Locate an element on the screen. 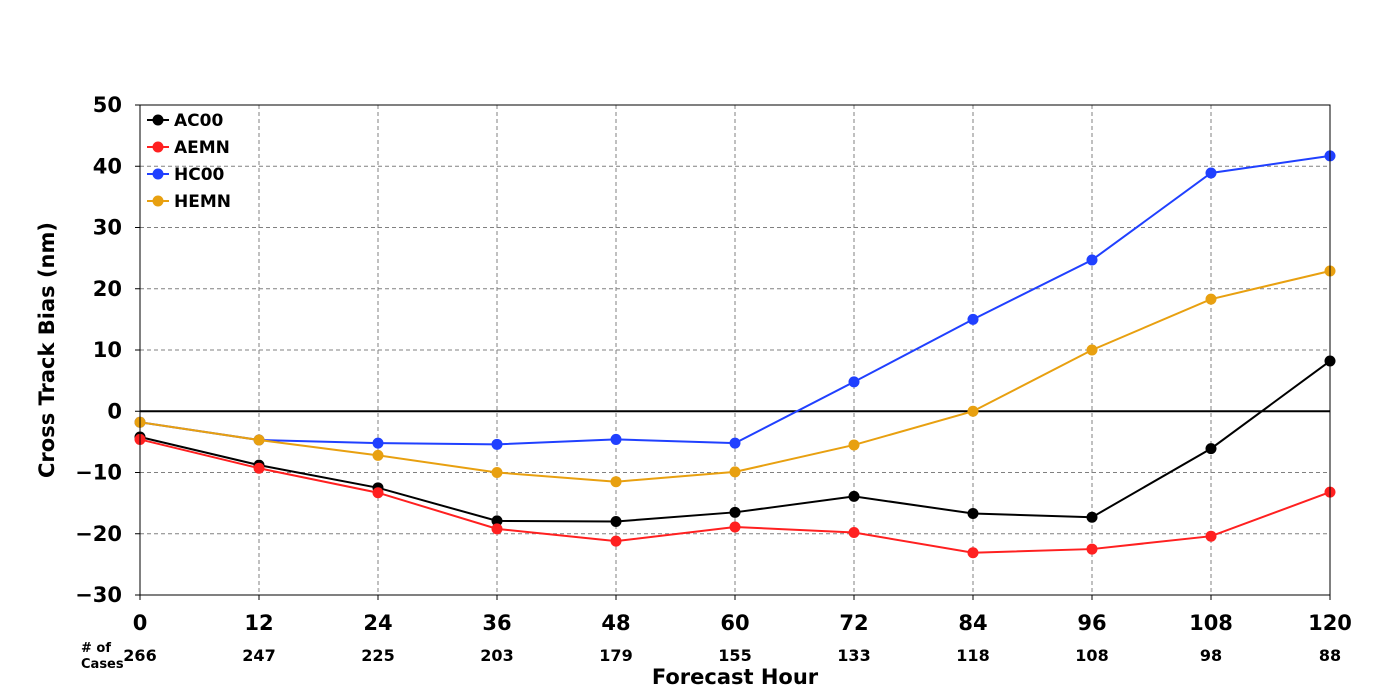 This screenshot has height=700, width=1400. x-tick-label: 120 is located at coordinates (1330, 623).